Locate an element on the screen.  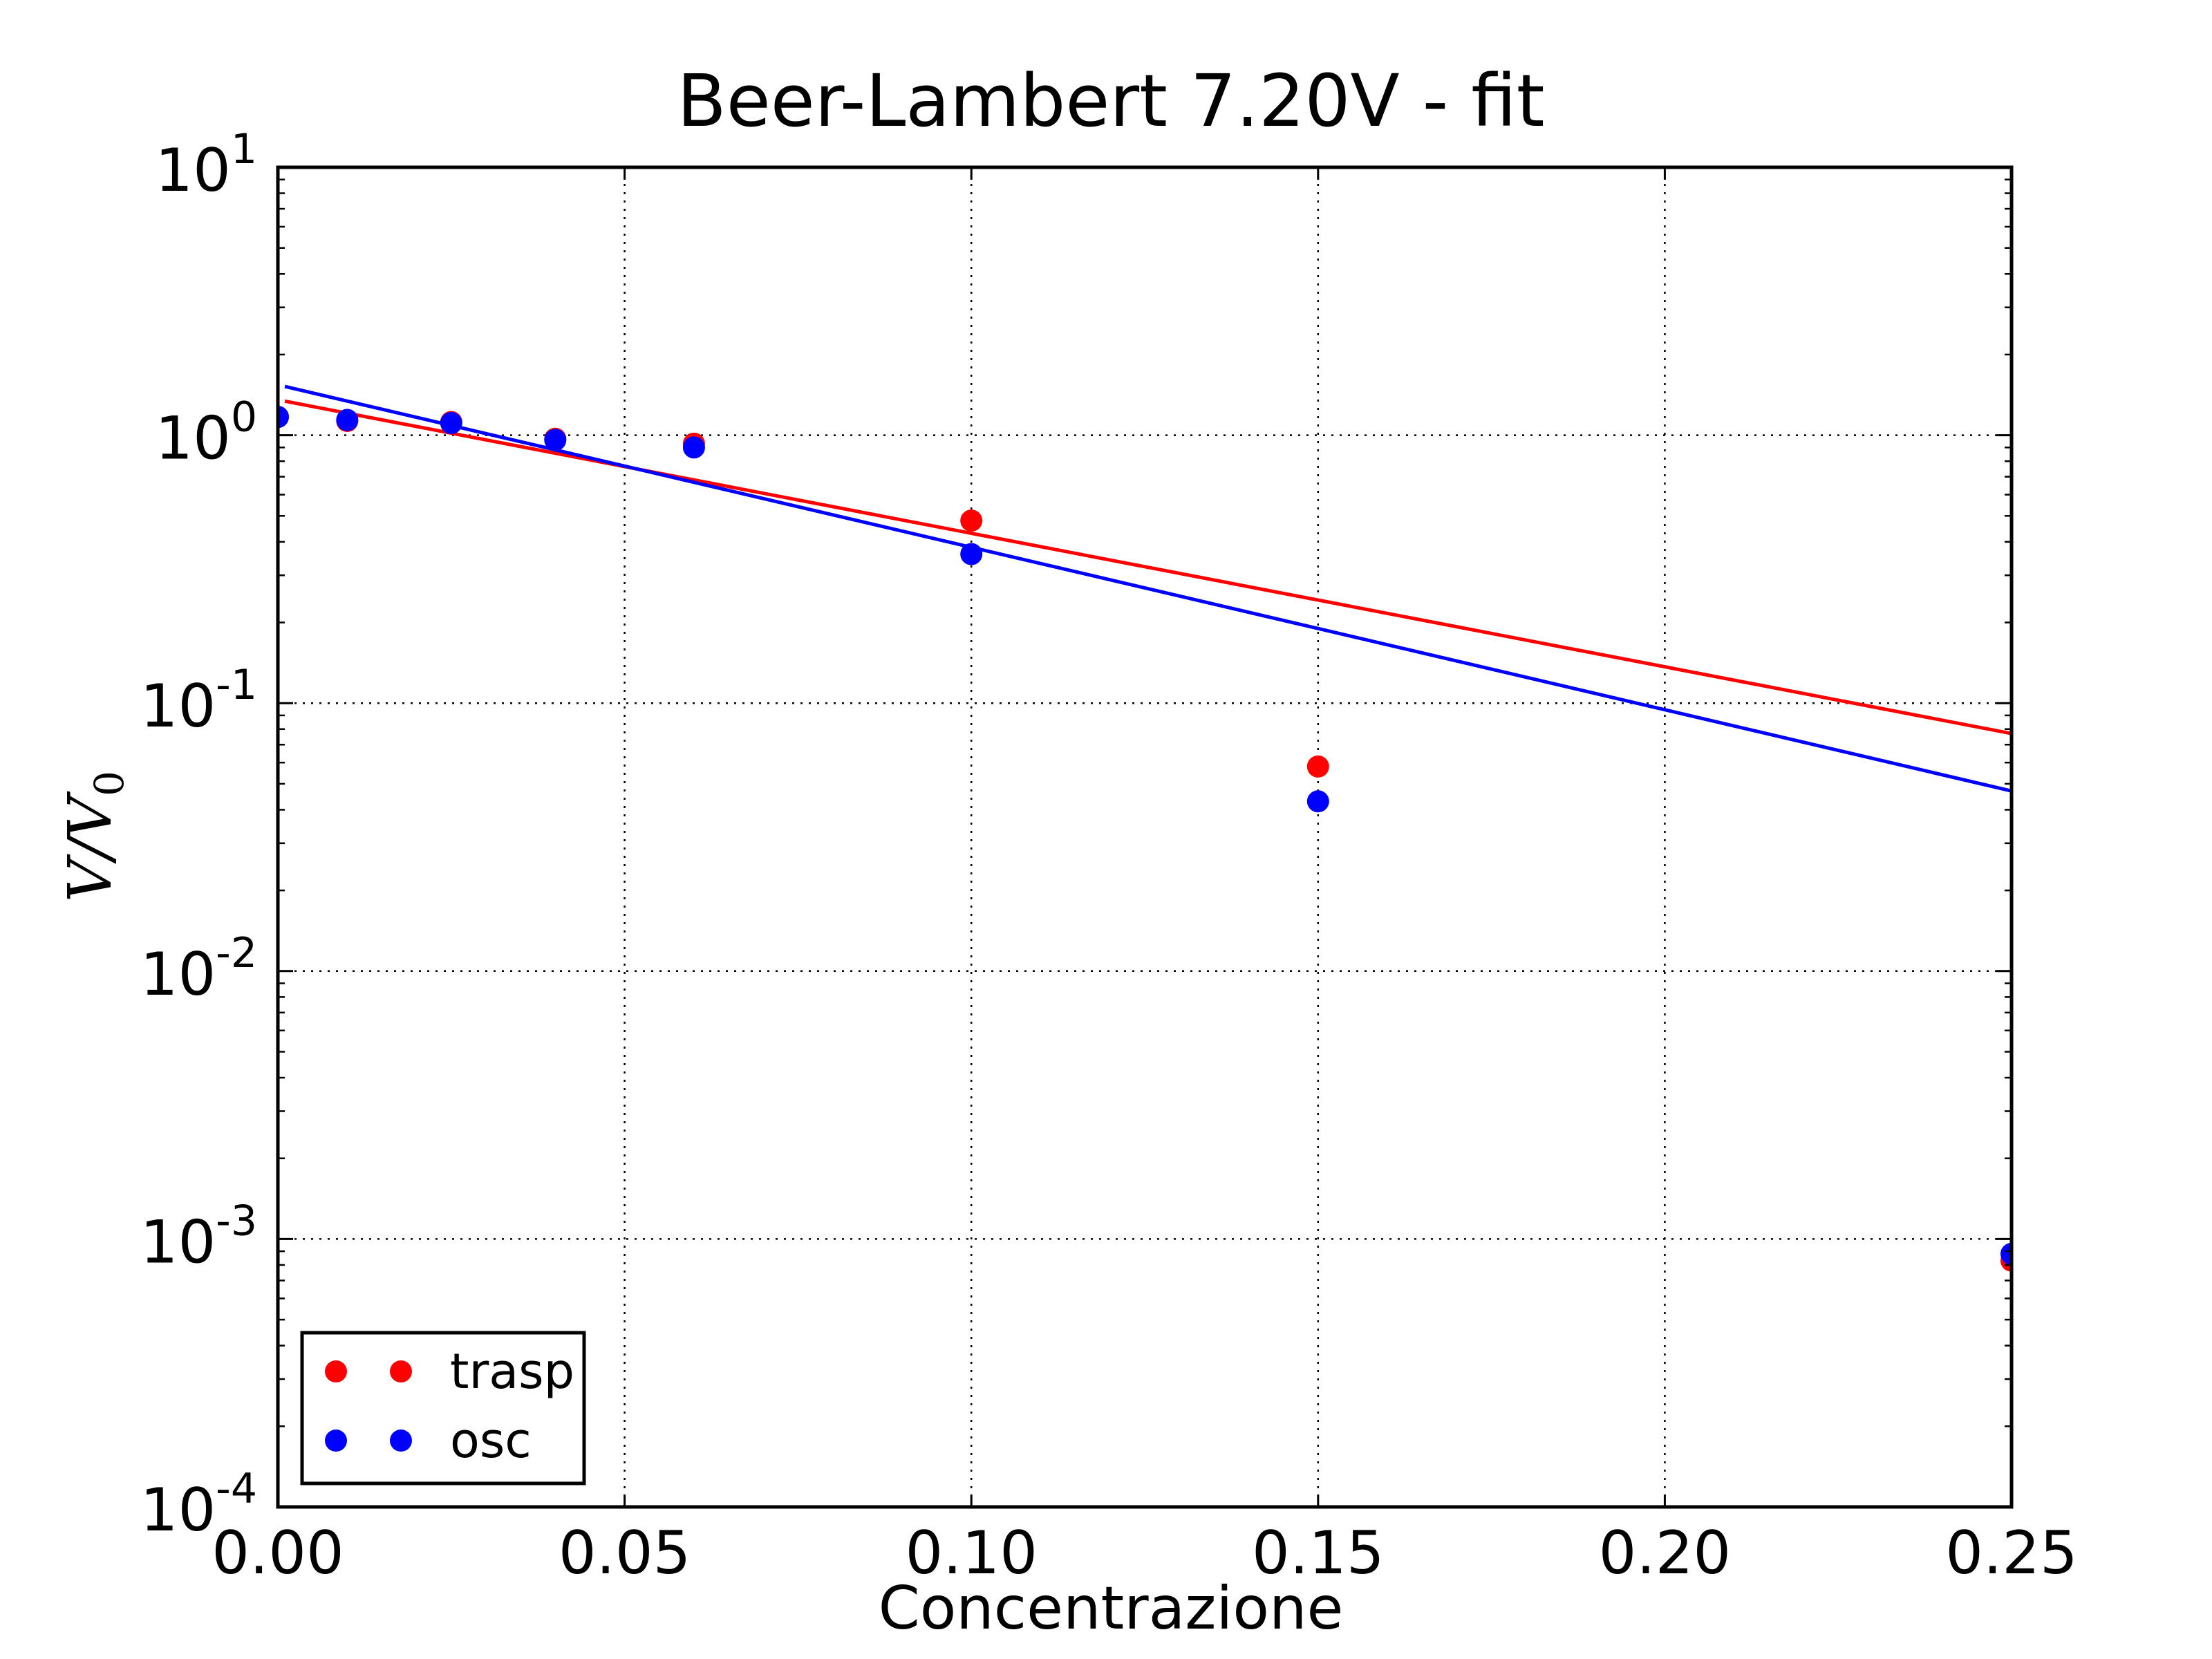
x-tick-label: 0.15 is located at coordinates (1318, 1554).